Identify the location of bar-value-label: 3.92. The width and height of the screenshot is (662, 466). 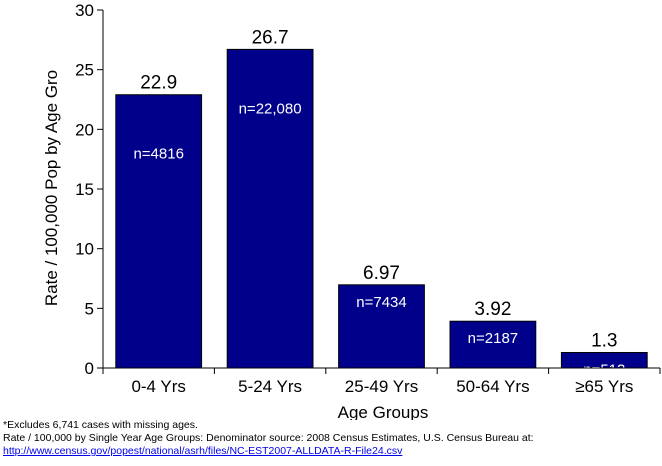
(492, 309).